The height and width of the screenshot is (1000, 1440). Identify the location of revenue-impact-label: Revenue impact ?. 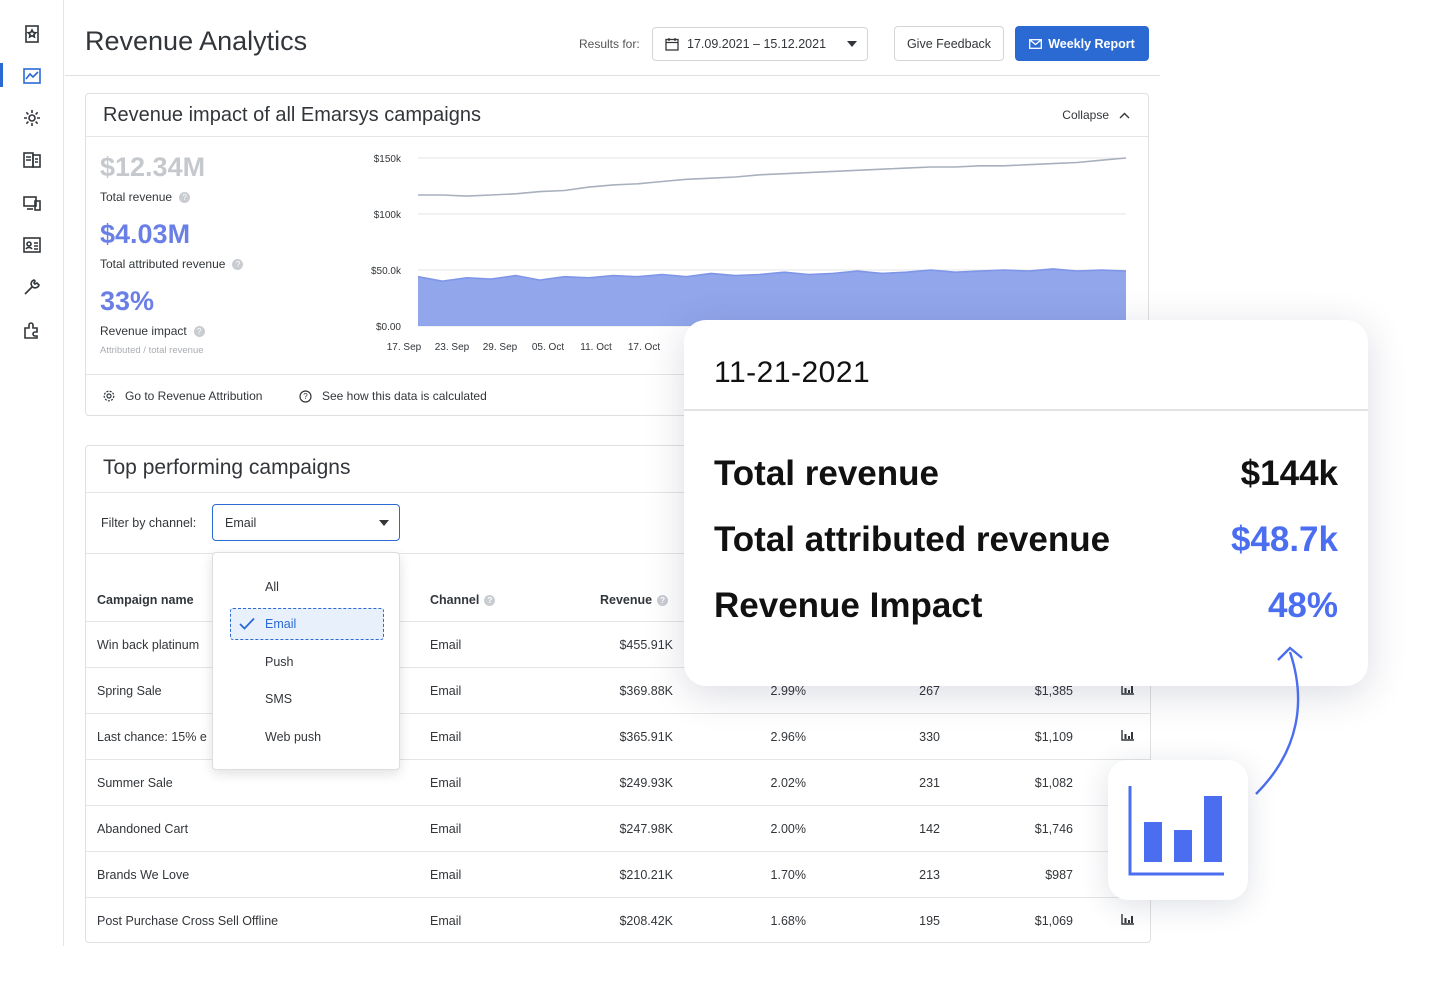
(152, 331).